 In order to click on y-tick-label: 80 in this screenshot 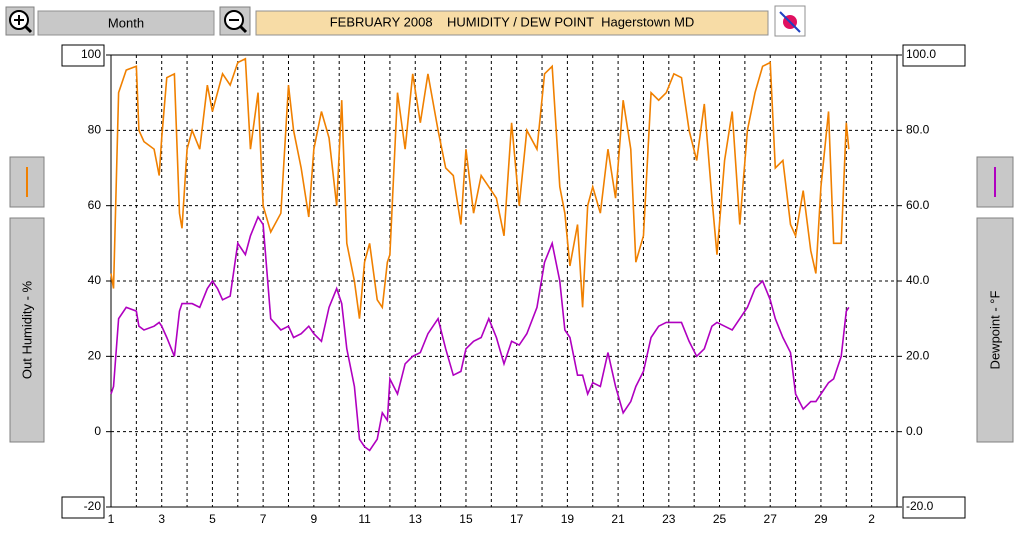, I will do `click(95, 130)`.